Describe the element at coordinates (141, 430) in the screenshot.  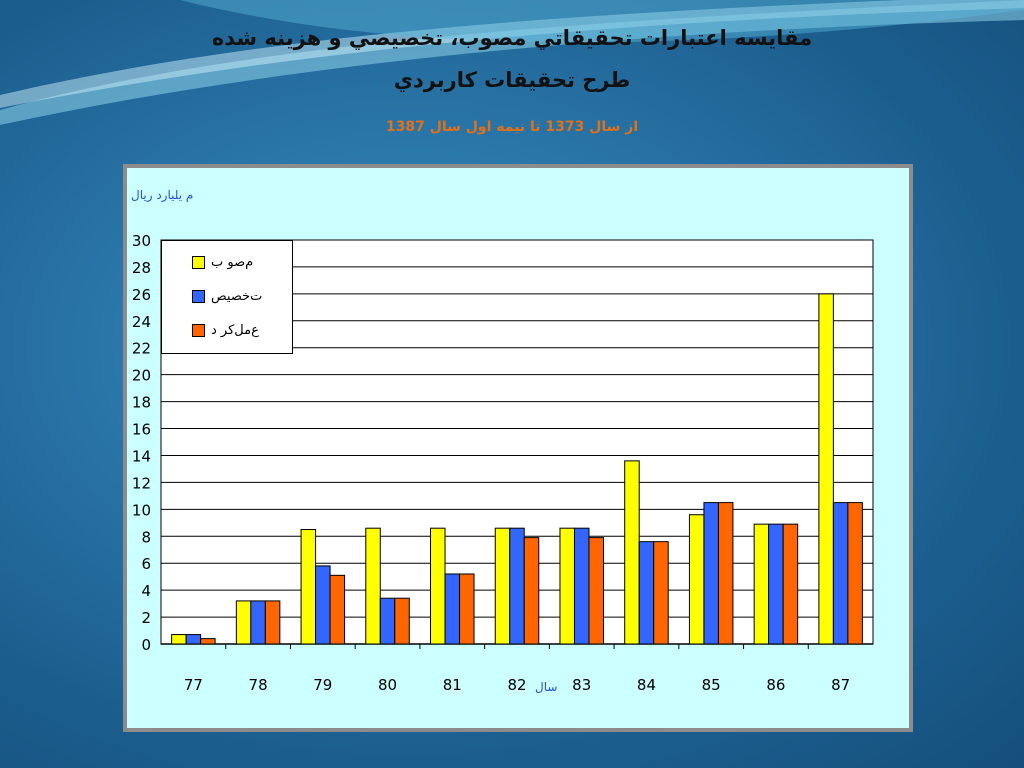
I see `y-tick-label: 16` at that location.